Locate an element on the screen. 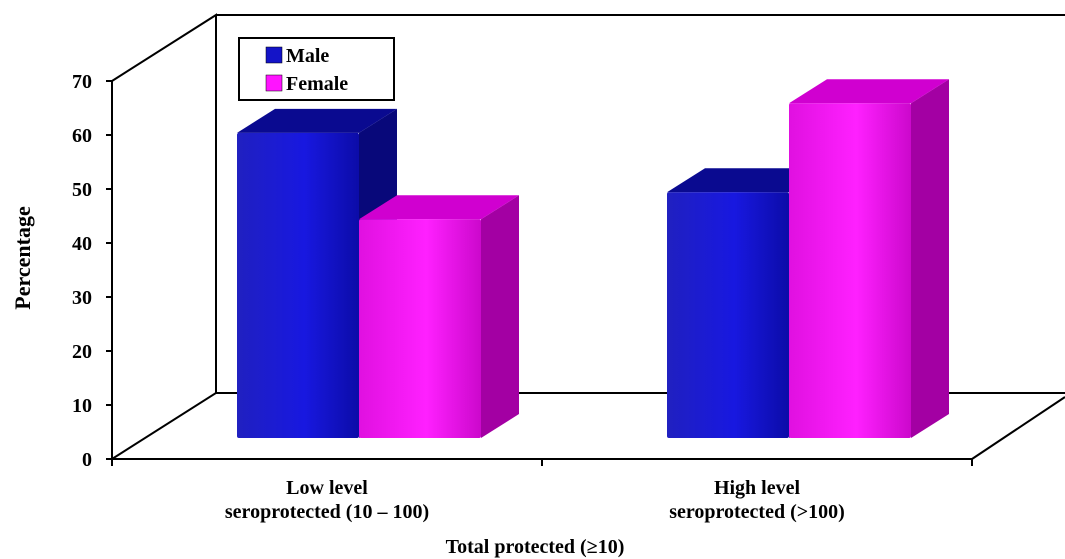  legend-box is located at coordinates (316, 69).